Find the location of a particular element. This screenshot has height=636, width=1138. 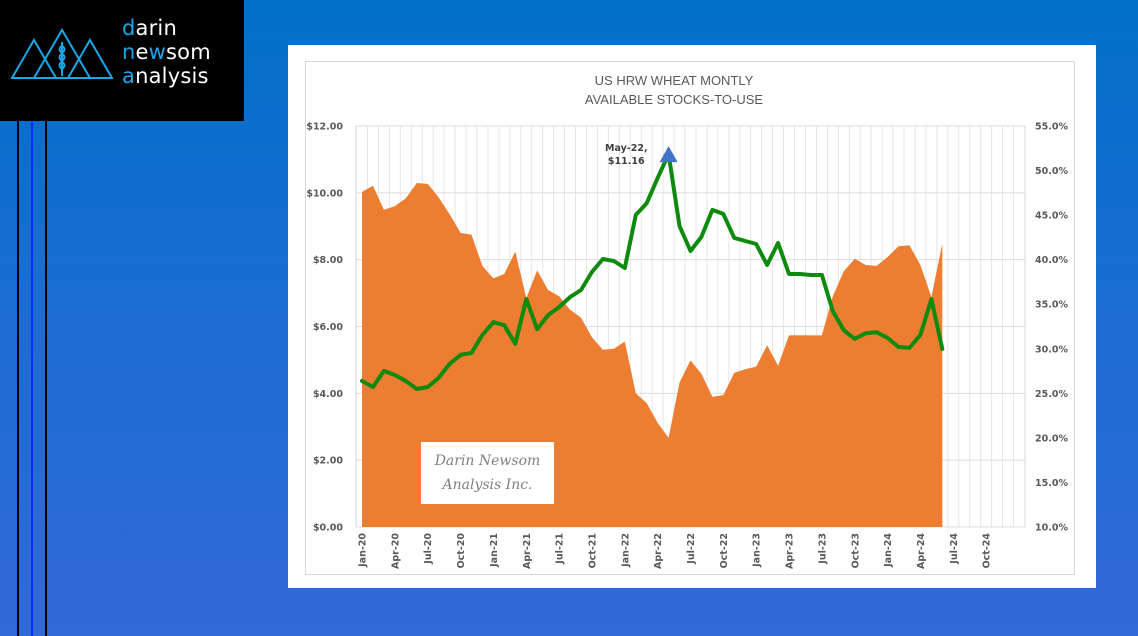

right-axis-tick-label: 30.0% is located at coordinates (1051, 349).